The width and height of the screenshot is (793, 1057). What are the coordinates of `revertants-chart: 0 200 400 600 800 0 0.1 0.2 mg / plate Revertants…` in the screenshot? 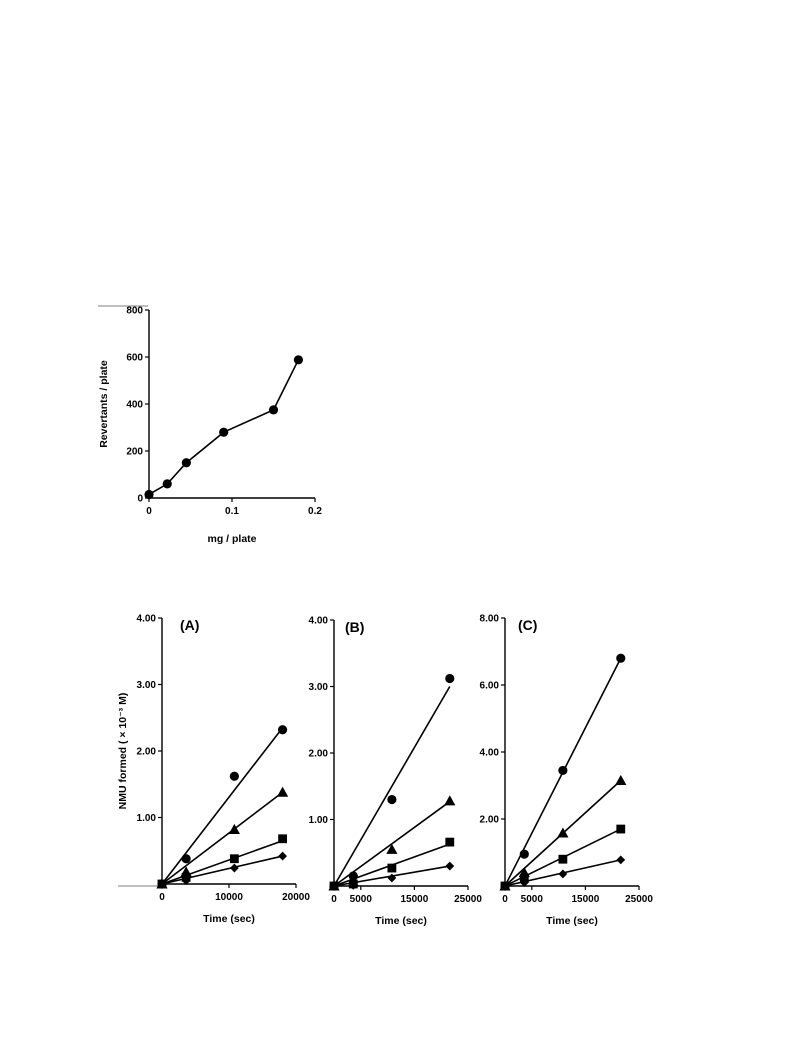 It's located at (210, 426).